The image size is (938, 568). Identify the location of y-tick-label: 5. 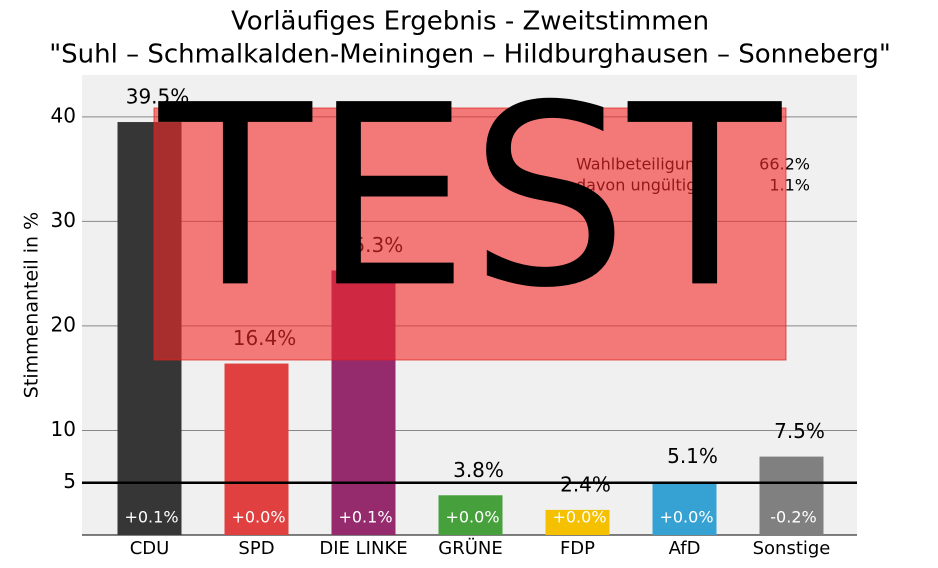
(69, 481).